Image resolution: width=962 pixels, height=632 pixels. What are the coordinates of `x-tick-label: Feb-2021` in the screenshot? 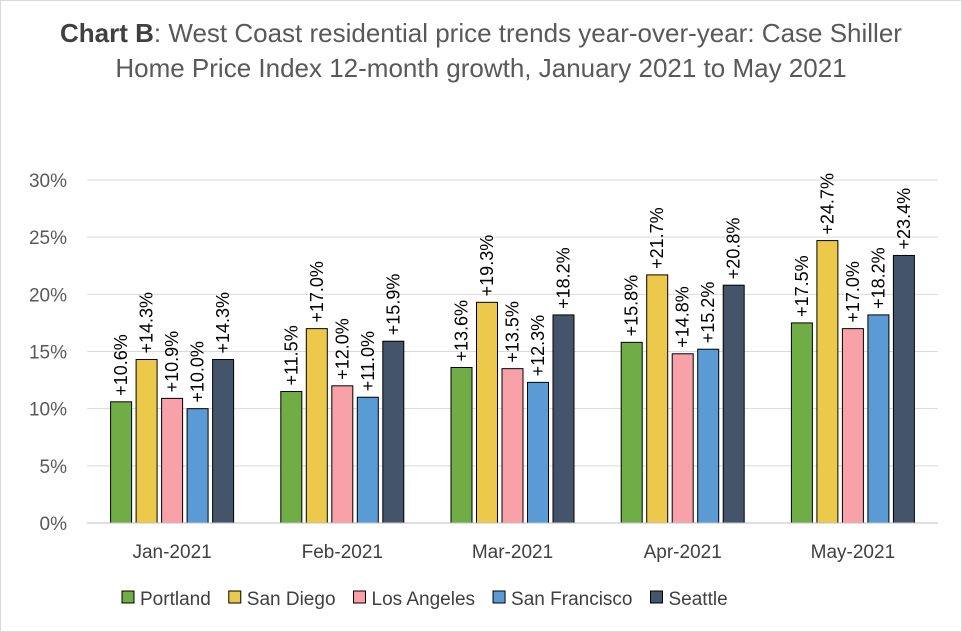 It's located at (342, 552).